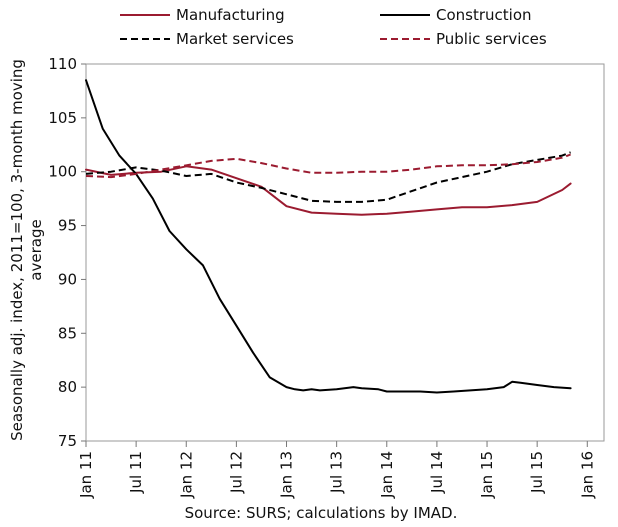  I want to click on x-tick-label: Jan 15, so click(487, 475).